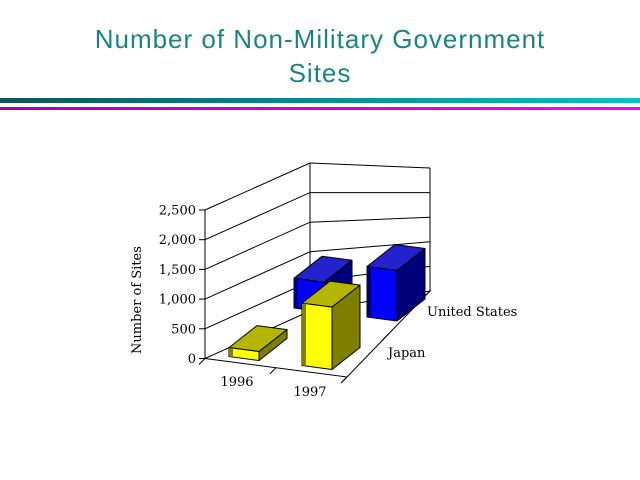  What do you see at coordinates (236, 382) in the screenshot?
I see `category-label: 1996` at bounding box center [236, 382].